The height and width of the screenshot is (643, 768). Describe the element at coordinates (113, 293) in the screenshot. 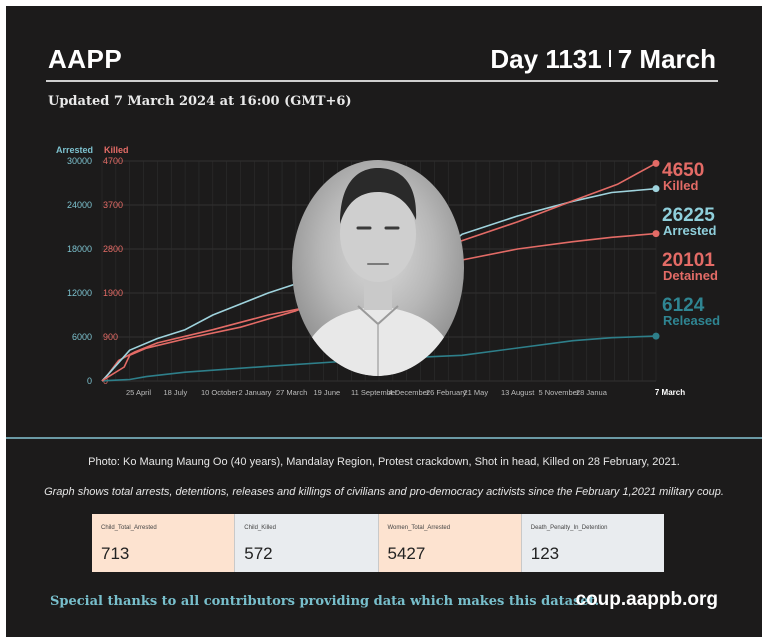

I see `right-tick-label: 1900` at that location.